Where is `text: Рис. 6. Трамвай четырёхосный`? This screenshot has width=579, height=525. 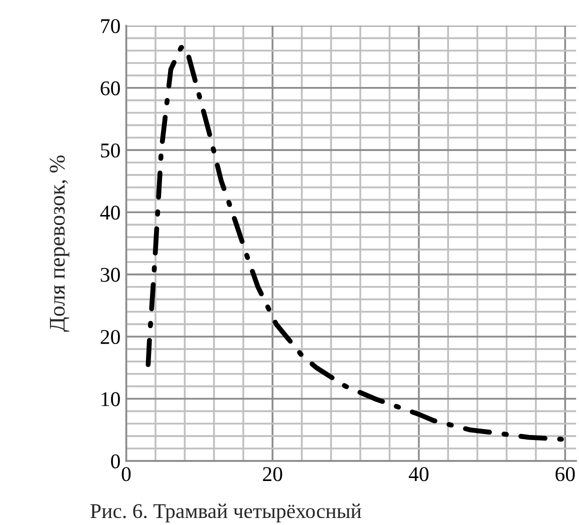 text: Рис. 6. Трамвай четырёхосный is located at coordinates (226, 513).